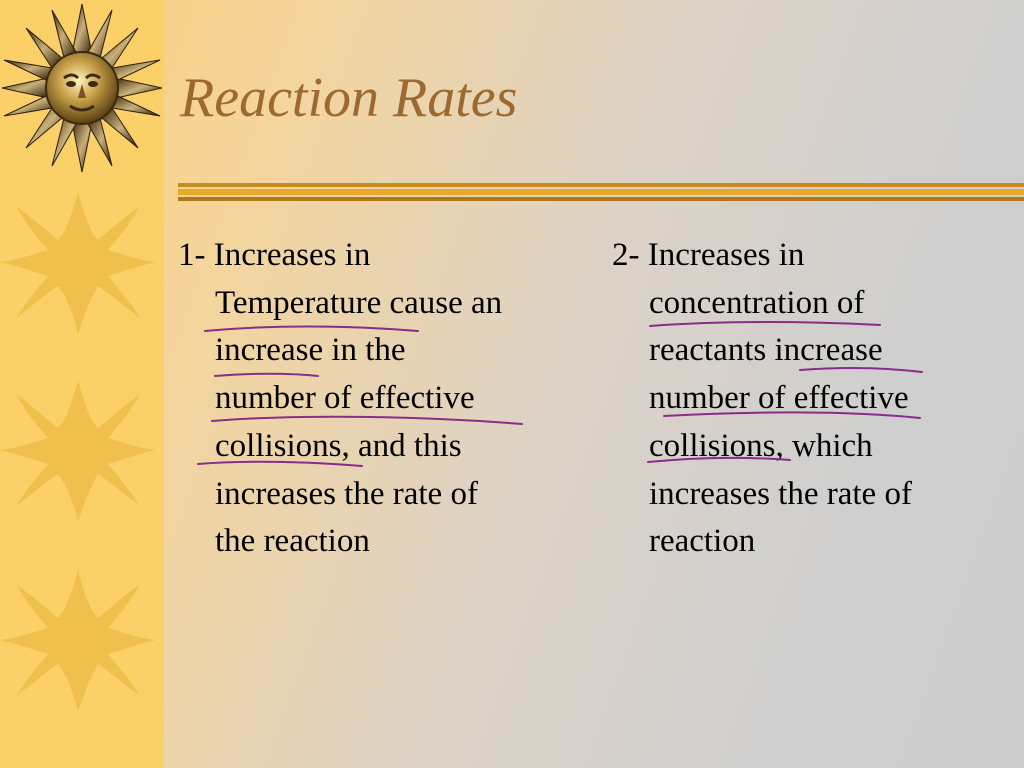  I want to click on right-line-3: reactants increase, so click(766, 350).